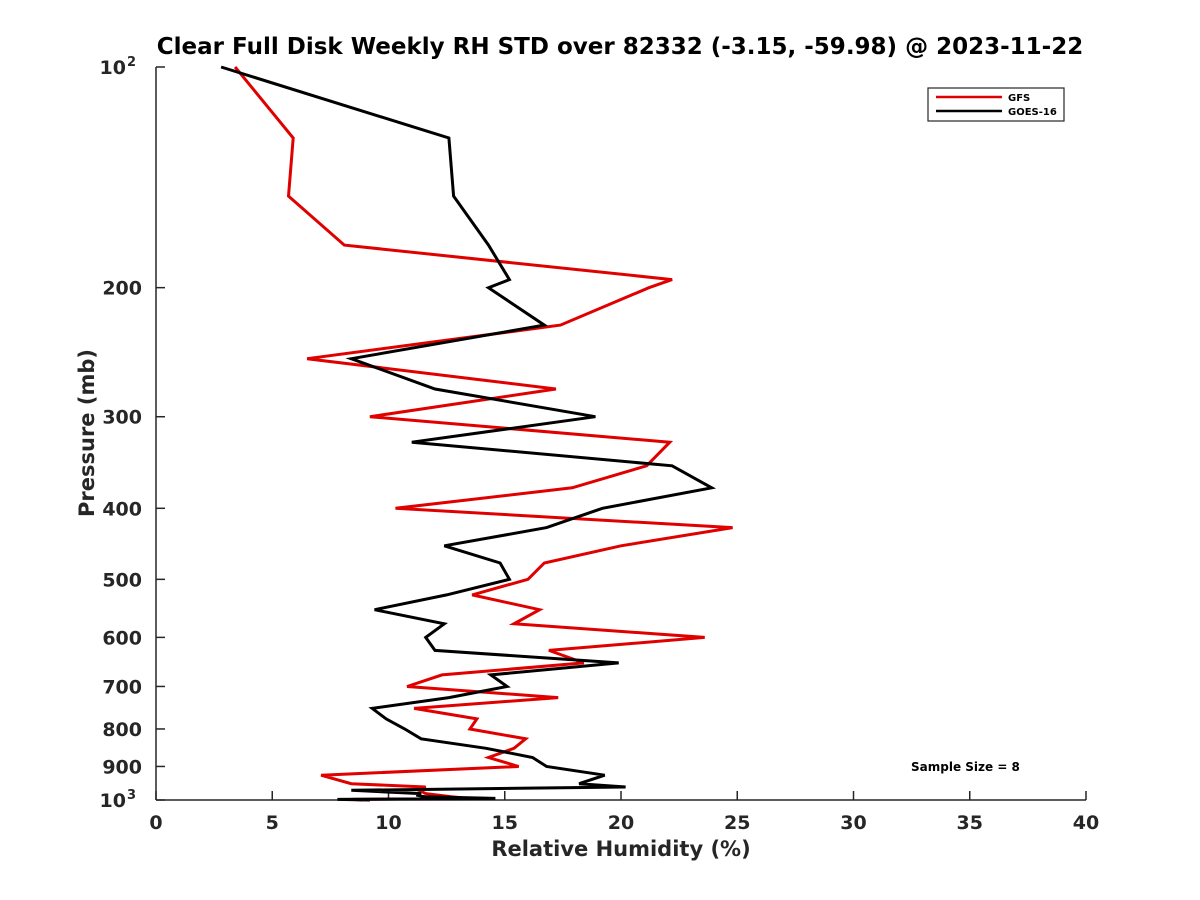  What do you see at coordinates (122, 418) in the screenshot?
I see `y-tick-label: 300` at bounding box center [122, 418].